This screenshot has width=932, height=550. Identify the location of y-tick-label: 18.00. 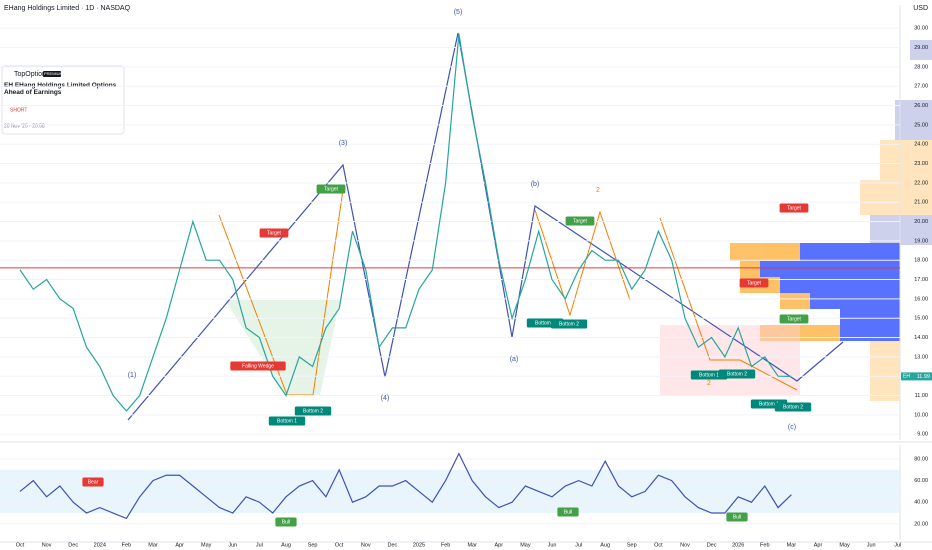
(921, 261).